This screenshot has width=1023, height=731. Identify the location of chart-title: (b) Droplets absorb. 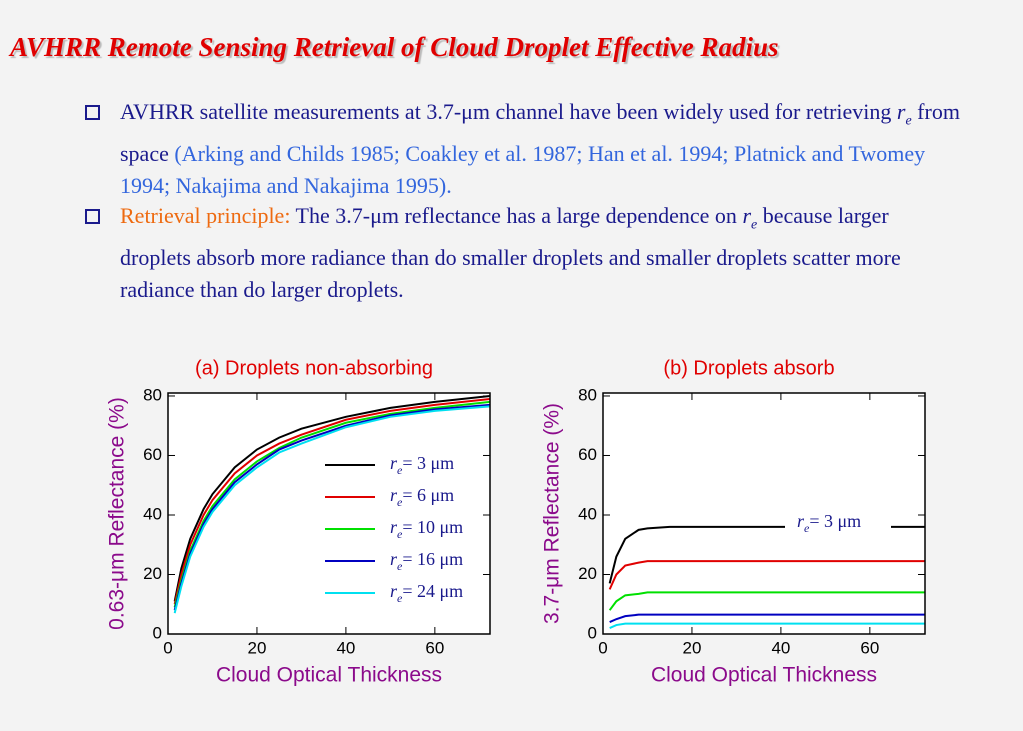
(748, 368).